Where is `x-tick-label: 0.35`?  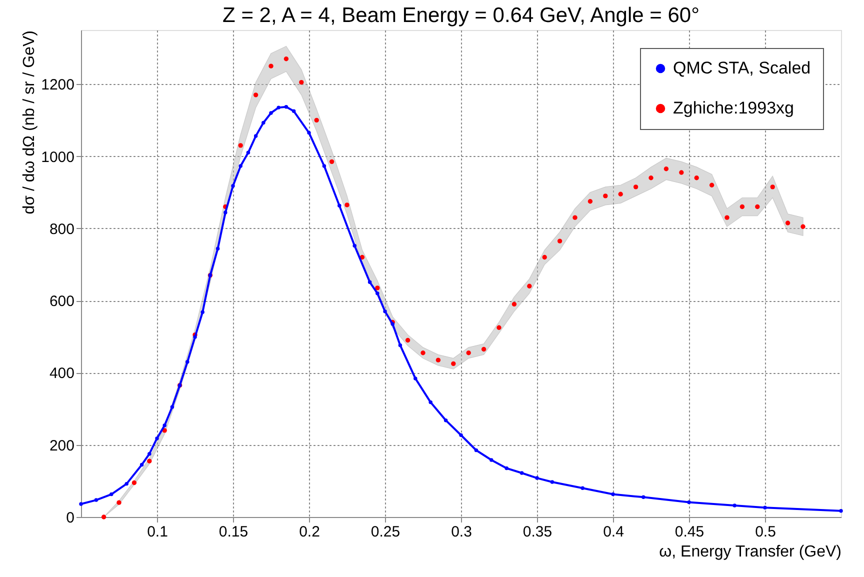
x-tick-label: 0.35 is located at coordinates (537, 532).